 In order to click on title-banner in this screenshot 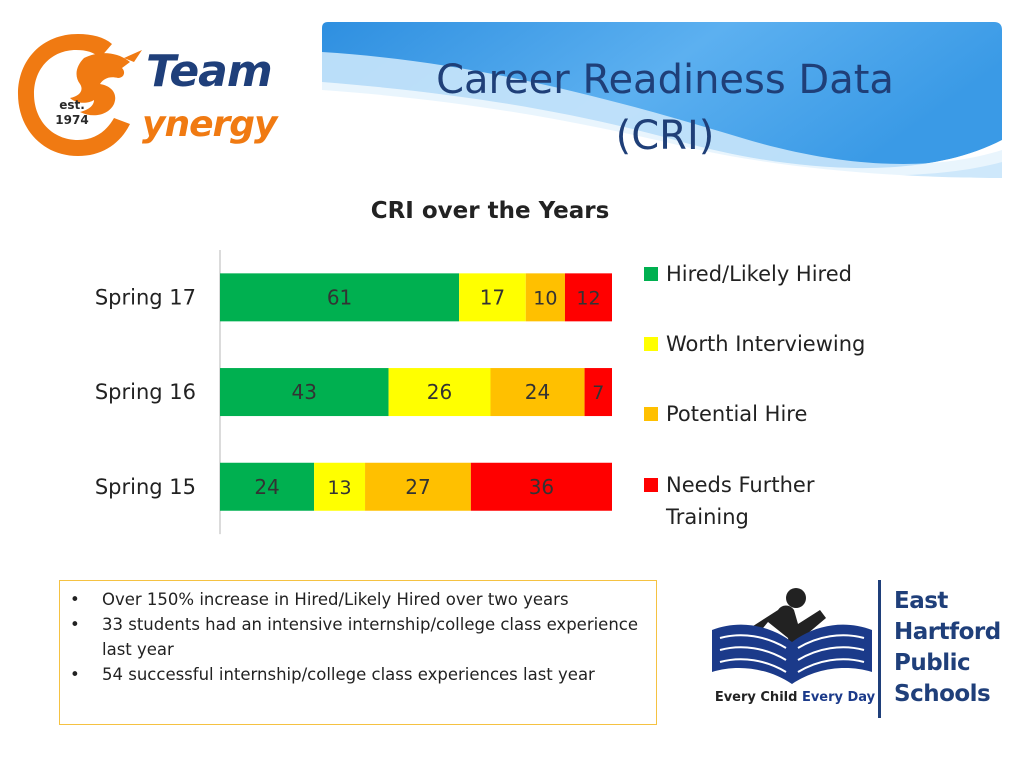, I will do `click(662, 100)`.